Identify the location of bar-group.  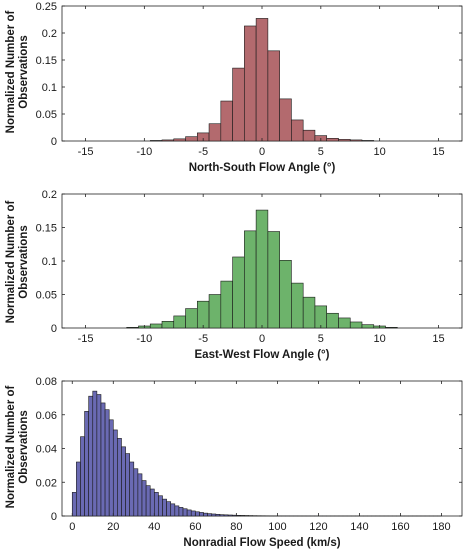
(262, 80).